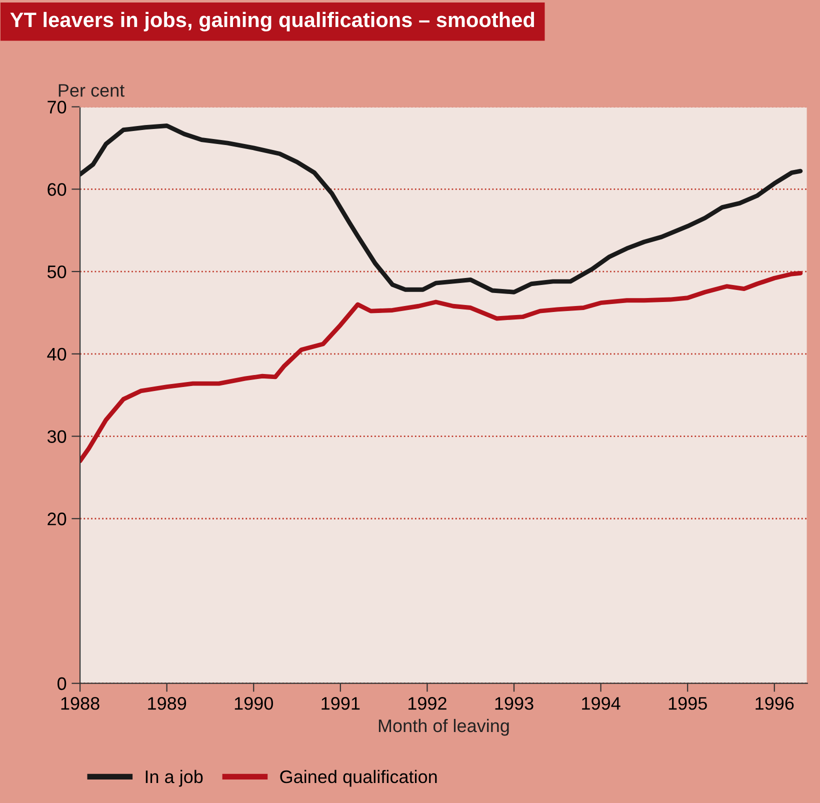 The width and height of the screenshot is (820, 803). Describe the element at coordinates (601, 703) in the screenshot. I see `x-tick-label: 1994` at that location.